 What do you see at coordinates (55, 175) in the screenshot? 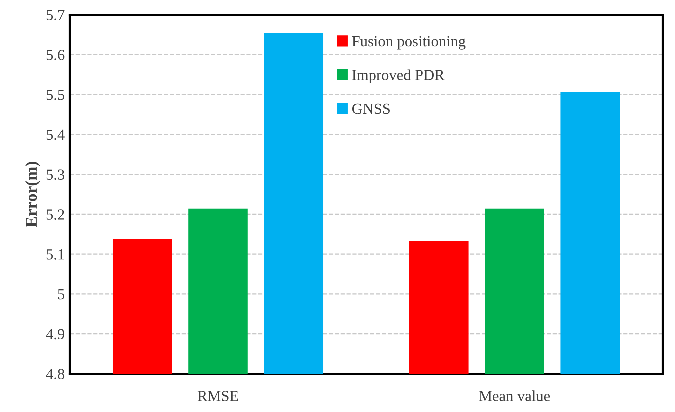
I see `y-tick-label: 5.3` at bounding box center [55, 175].